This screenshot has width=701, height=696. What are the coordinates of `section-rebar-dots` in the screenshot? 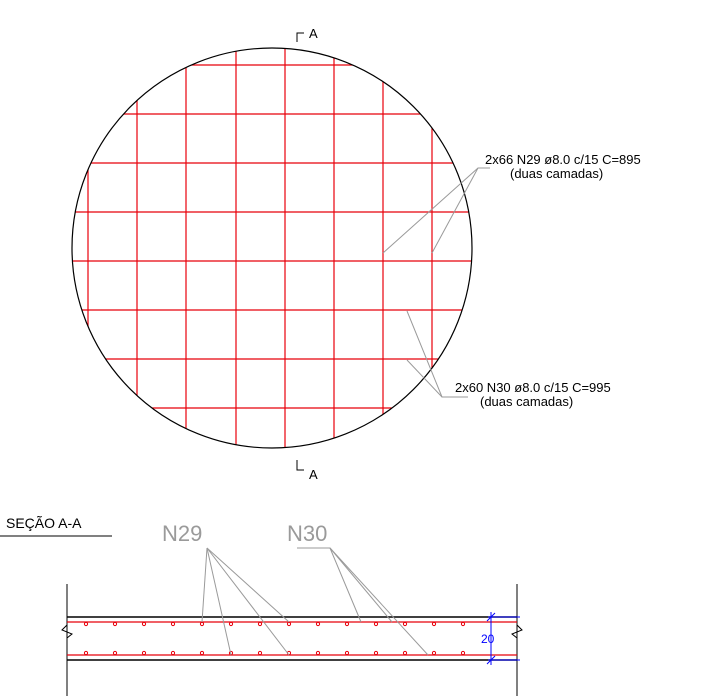 It's located at (274, 638).